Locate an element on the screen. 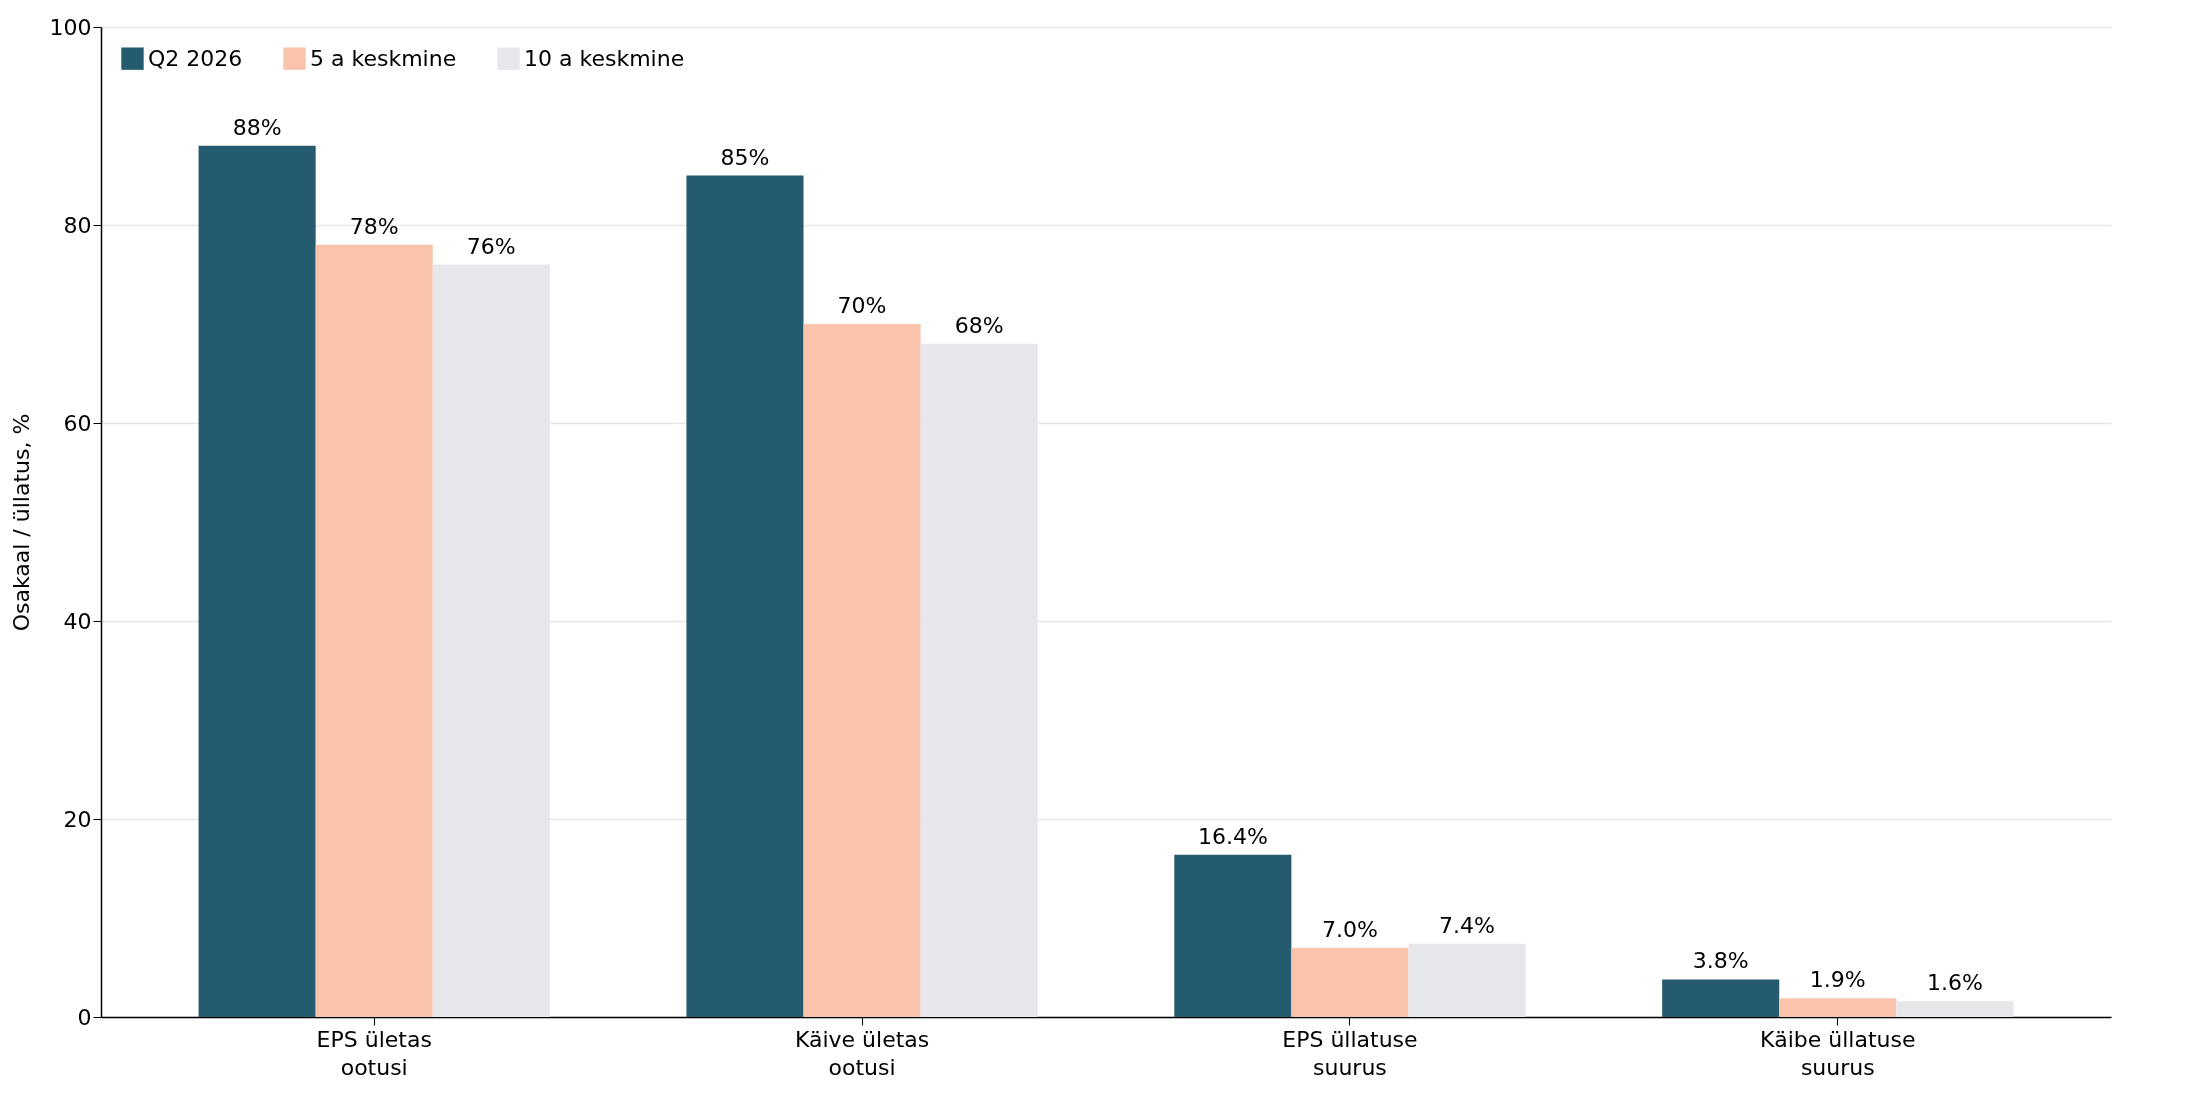 The width and height of the screenshot is (2200, 1096). x-tick-label: EPS ületas ootusi is located at coordinates (374, 1053).